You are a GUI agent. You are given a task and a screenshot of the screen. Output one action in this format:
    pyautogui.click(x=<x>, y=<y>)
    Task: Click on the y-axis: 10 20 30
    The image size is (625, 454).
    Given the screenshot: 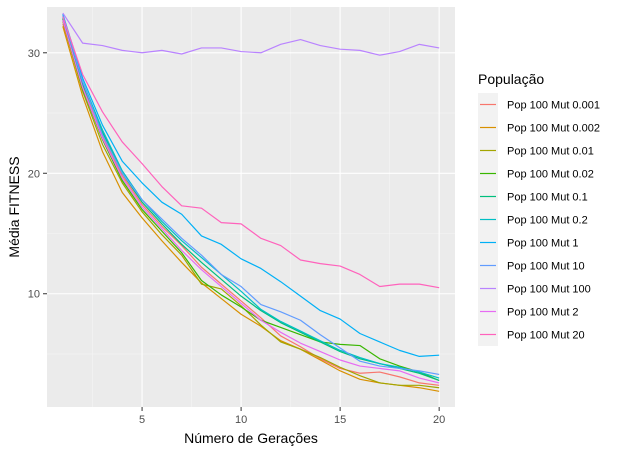 What is the action you would take?
    pyautogui.click(x=37, y=174)
    